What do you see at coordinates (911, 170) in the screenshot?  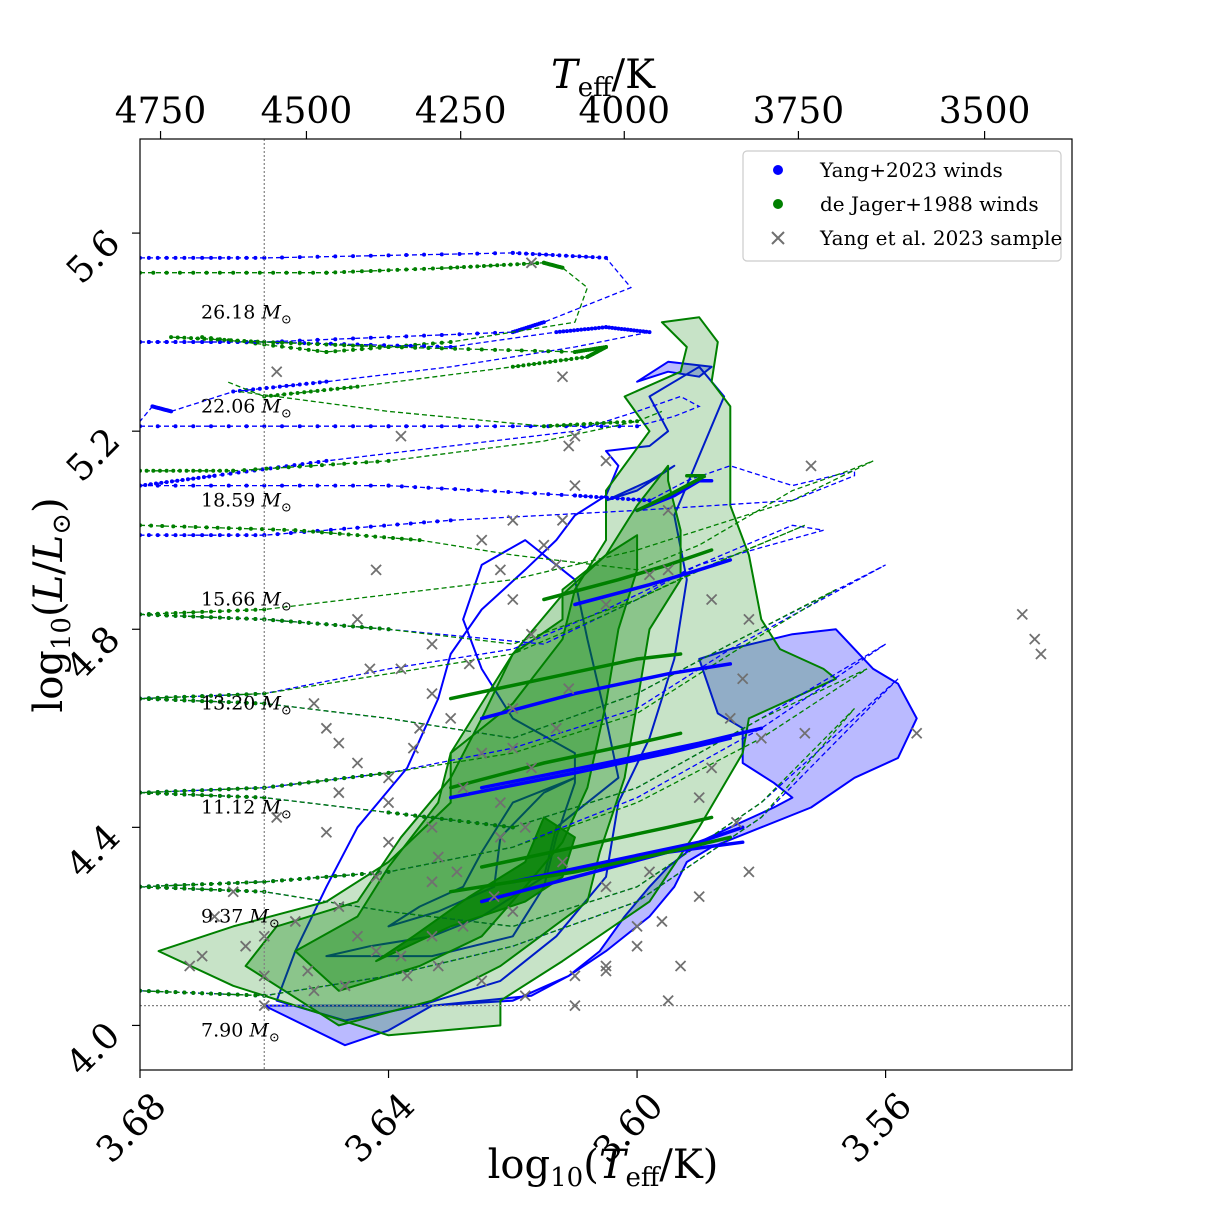 I see `legend-label-yang: Yang+2023 winds` at bounding box center [911, 170].